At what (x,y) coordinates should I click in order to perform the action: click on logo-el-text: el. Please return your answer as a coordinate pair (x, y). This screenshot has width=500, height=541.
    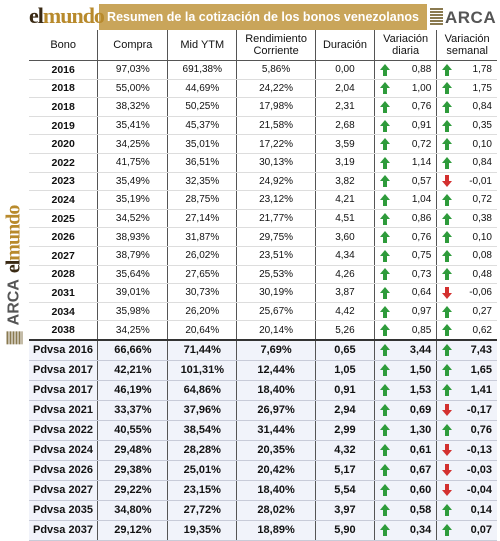
    Looking at the image, I should click on (36, 15).